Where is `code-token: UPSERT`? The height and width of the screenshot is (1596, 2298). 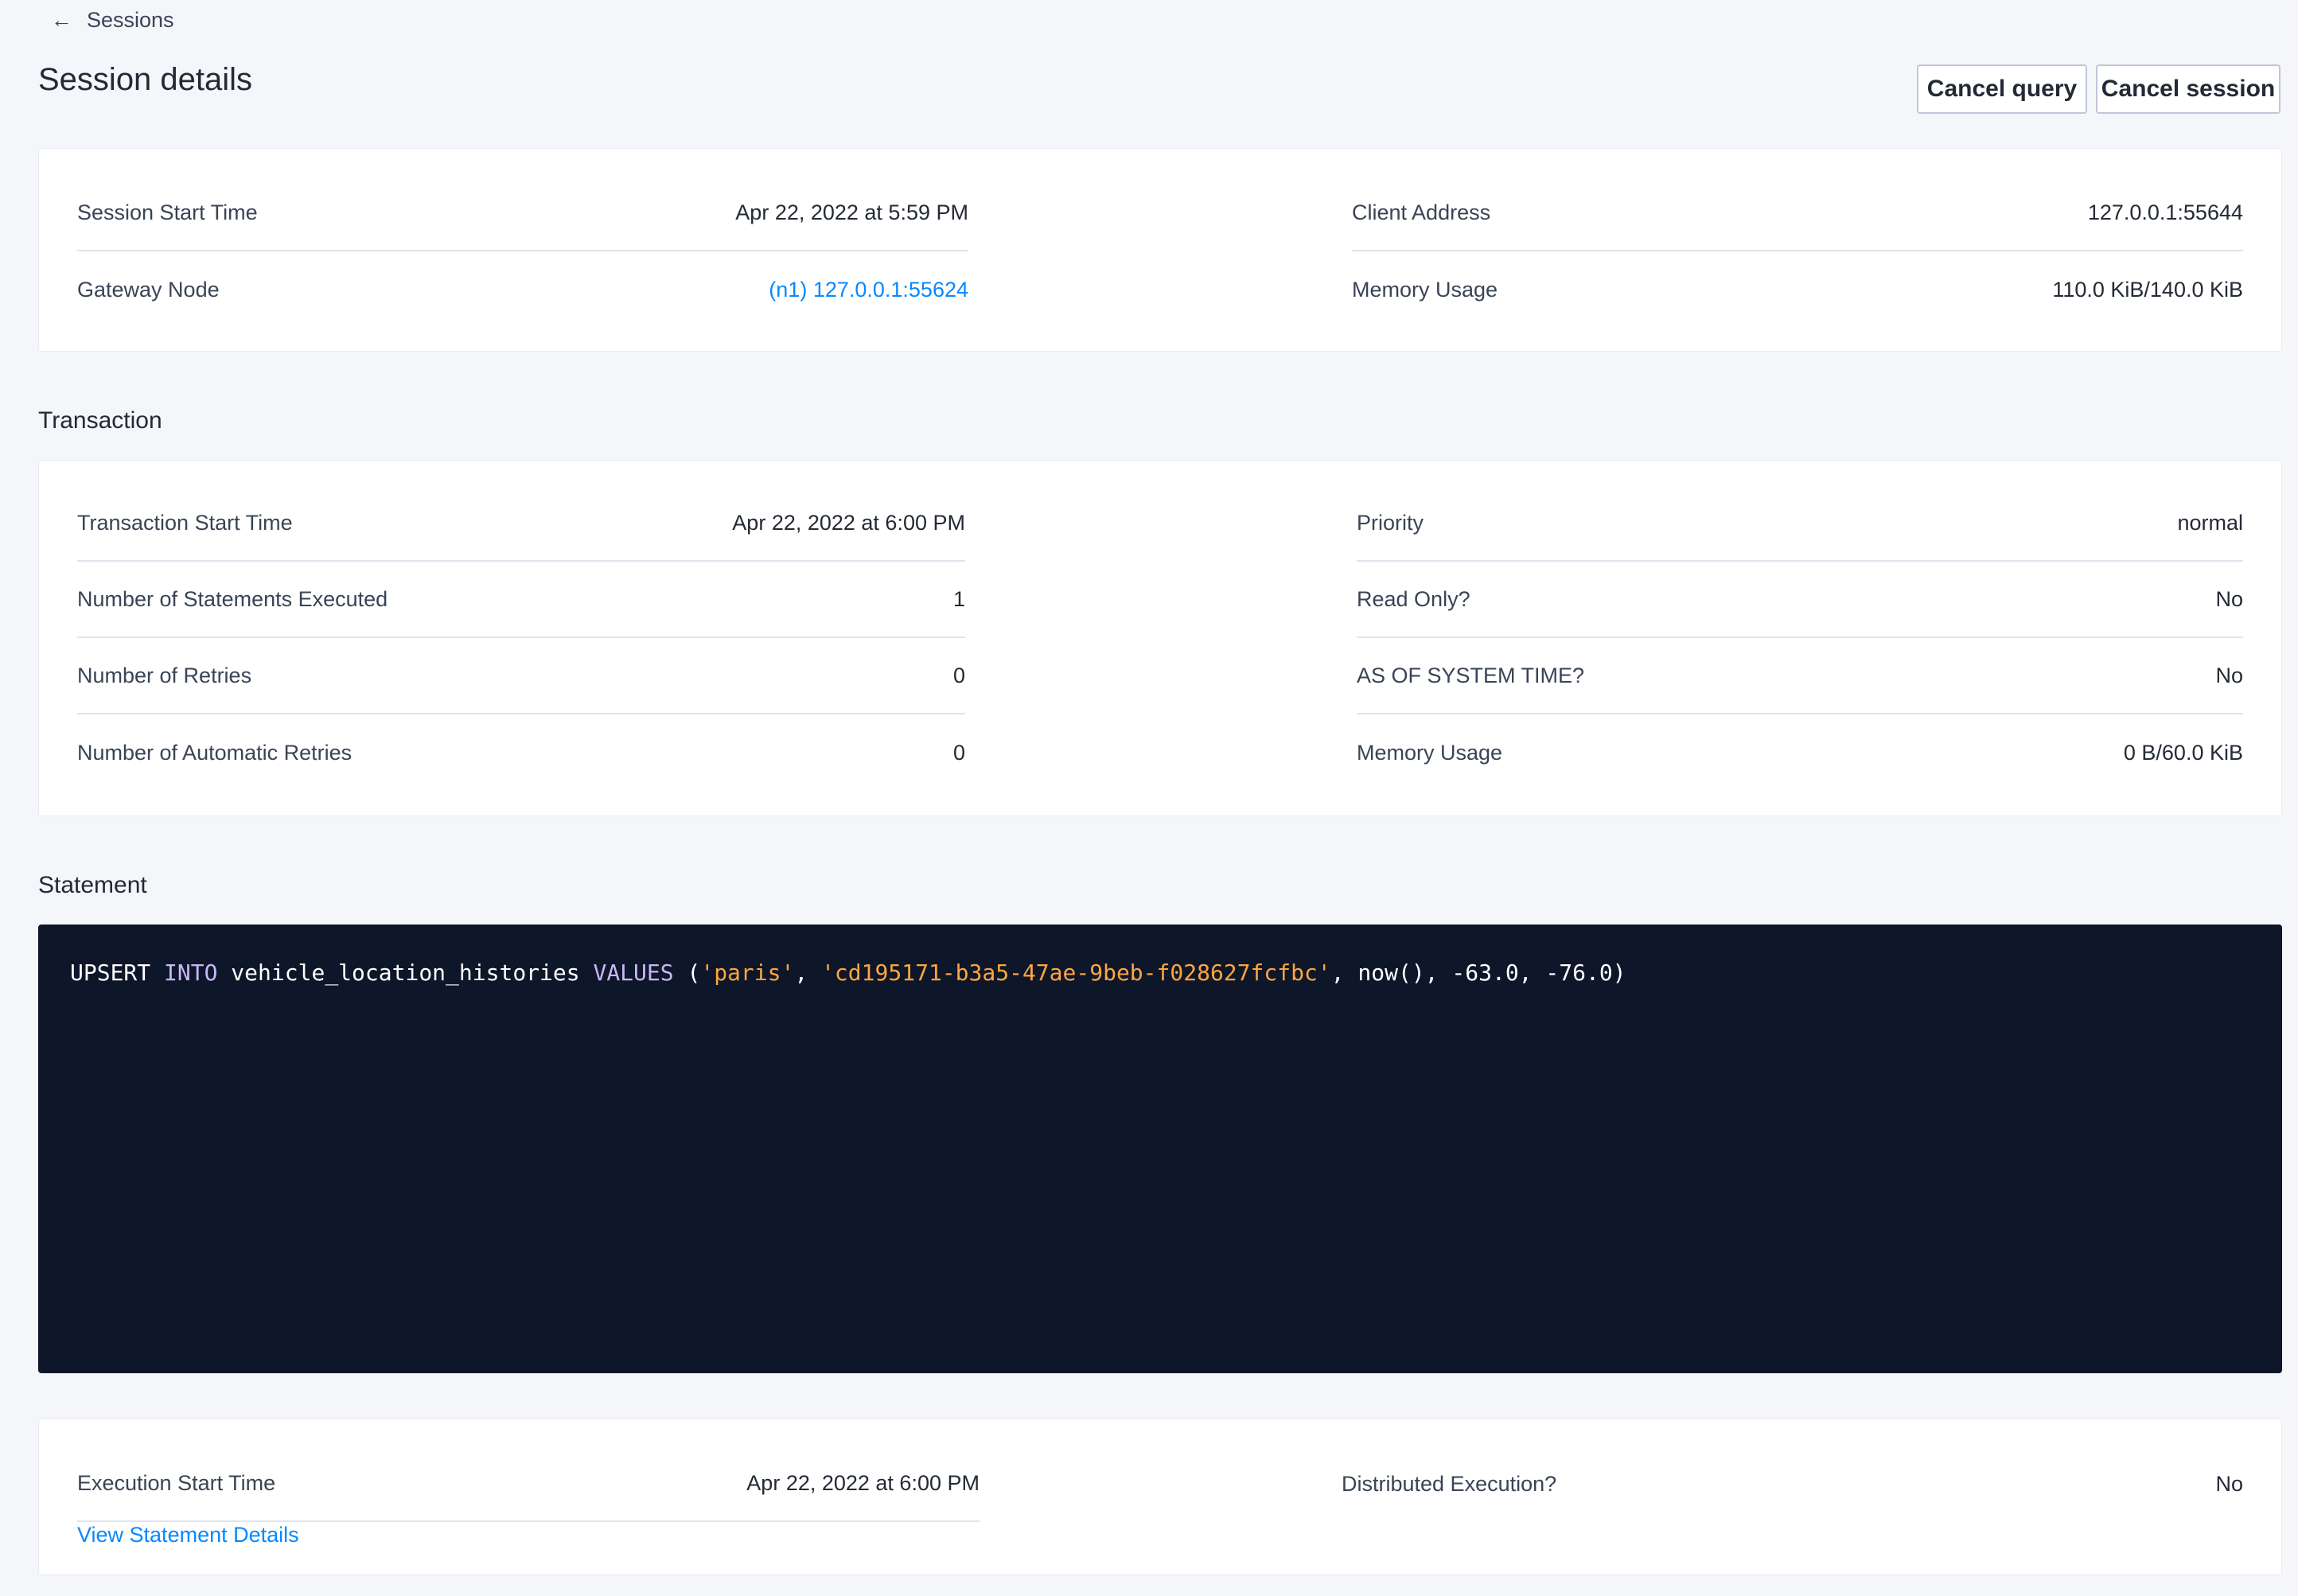
code-token: UPSERT is located at coordinates (117, 973).